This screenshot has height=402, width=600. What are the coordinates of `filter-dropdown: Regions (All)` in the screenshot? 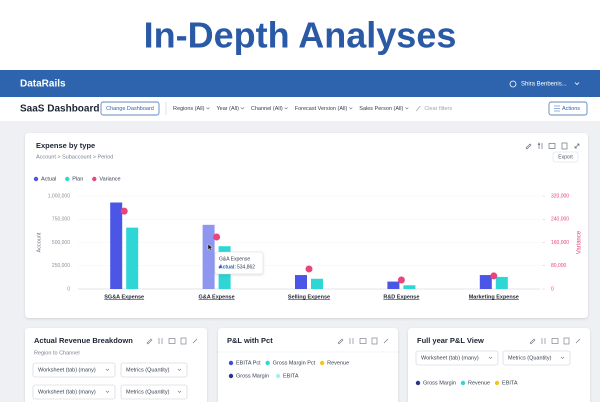 It's located at (189, 109).